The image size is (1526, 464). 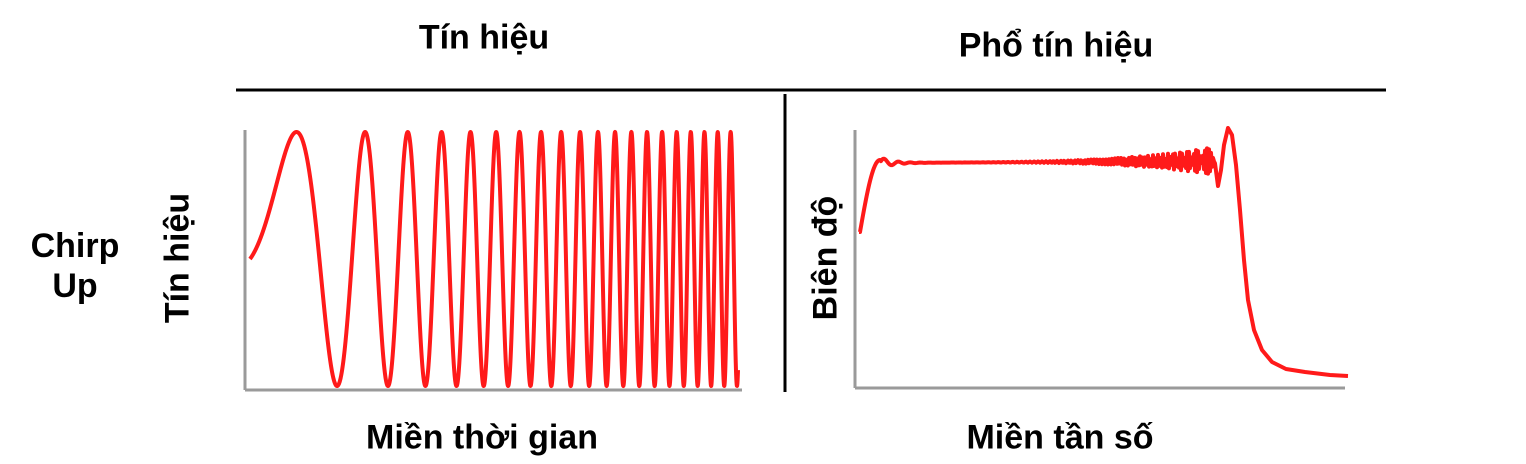 What do you see at coordinates (75, 246) in the screenshot?
I see `row-label-line1: Chirp` at bounding box center [75, 246].